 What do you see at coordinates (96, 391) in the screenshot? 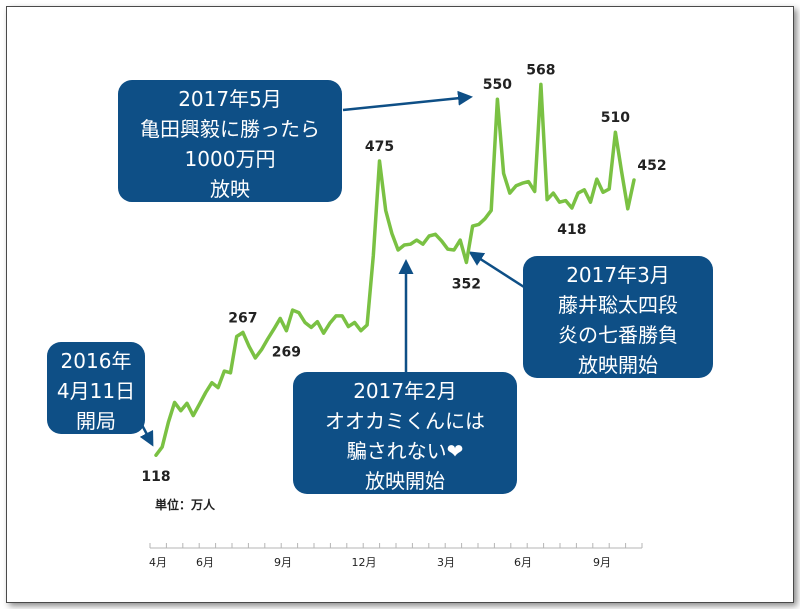
I see `annotation-line: 4月11日` at bounding box center [96, 391].